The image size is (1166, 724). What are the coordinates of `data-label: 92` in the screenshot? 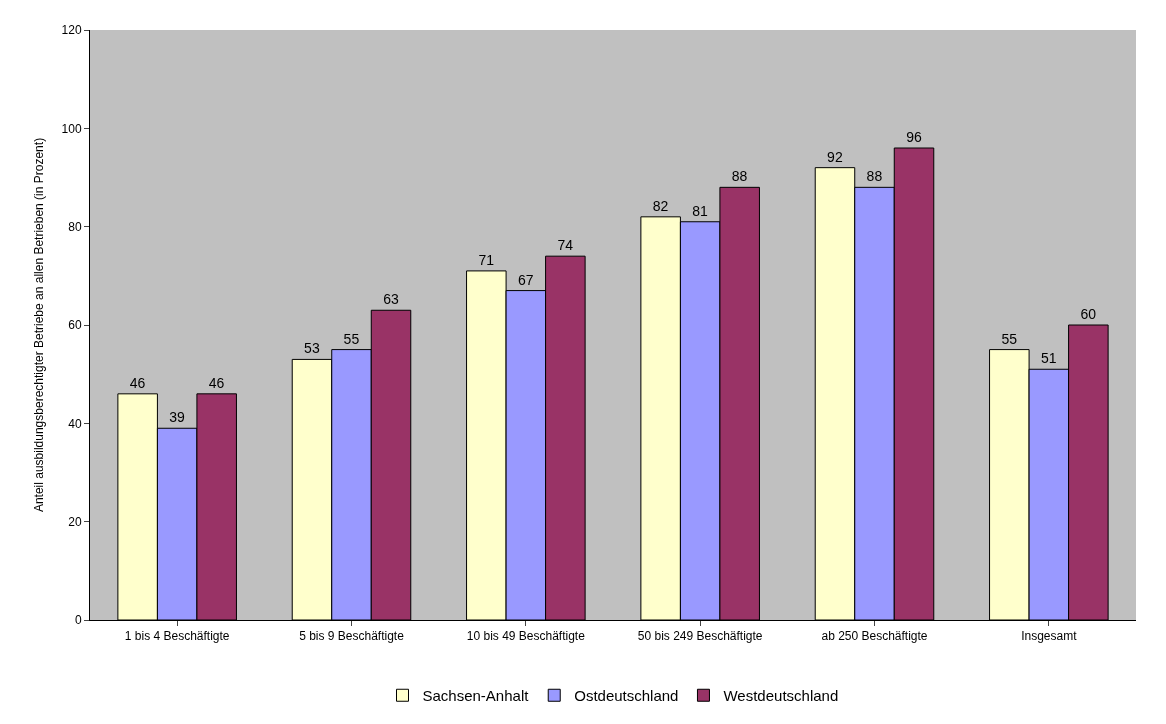 It's located at (835, 156).